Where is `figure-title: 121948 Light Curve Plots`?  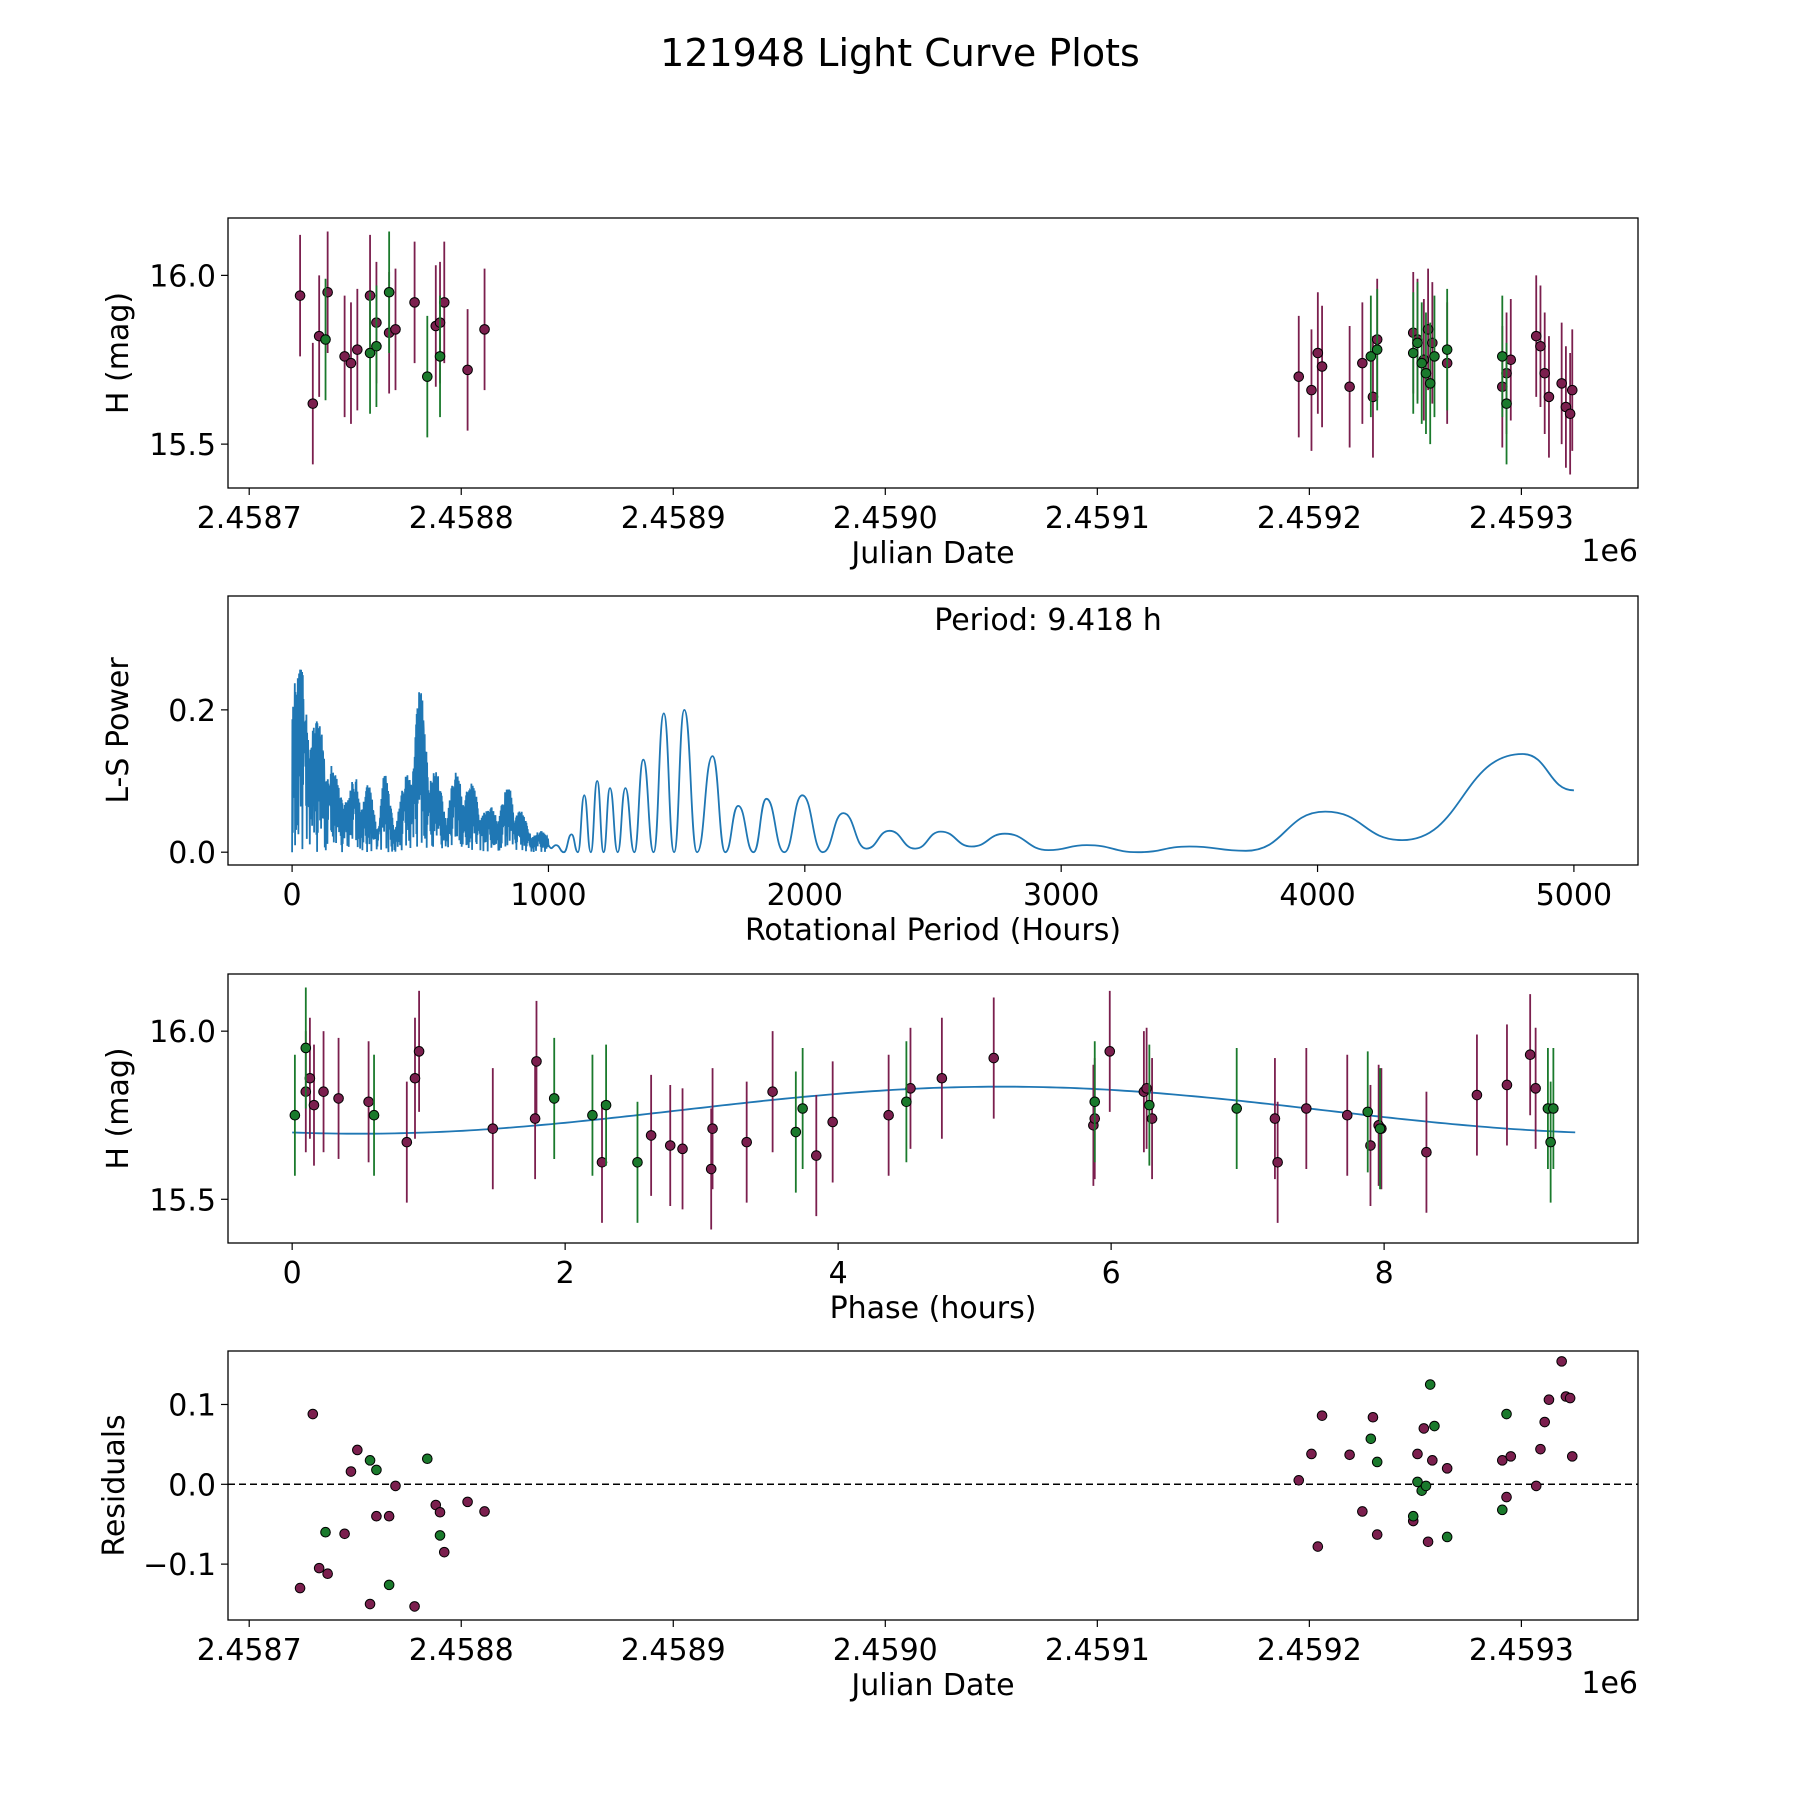
figure-title: 121948 Light Curve Plots is located at coordinates (900, 53).